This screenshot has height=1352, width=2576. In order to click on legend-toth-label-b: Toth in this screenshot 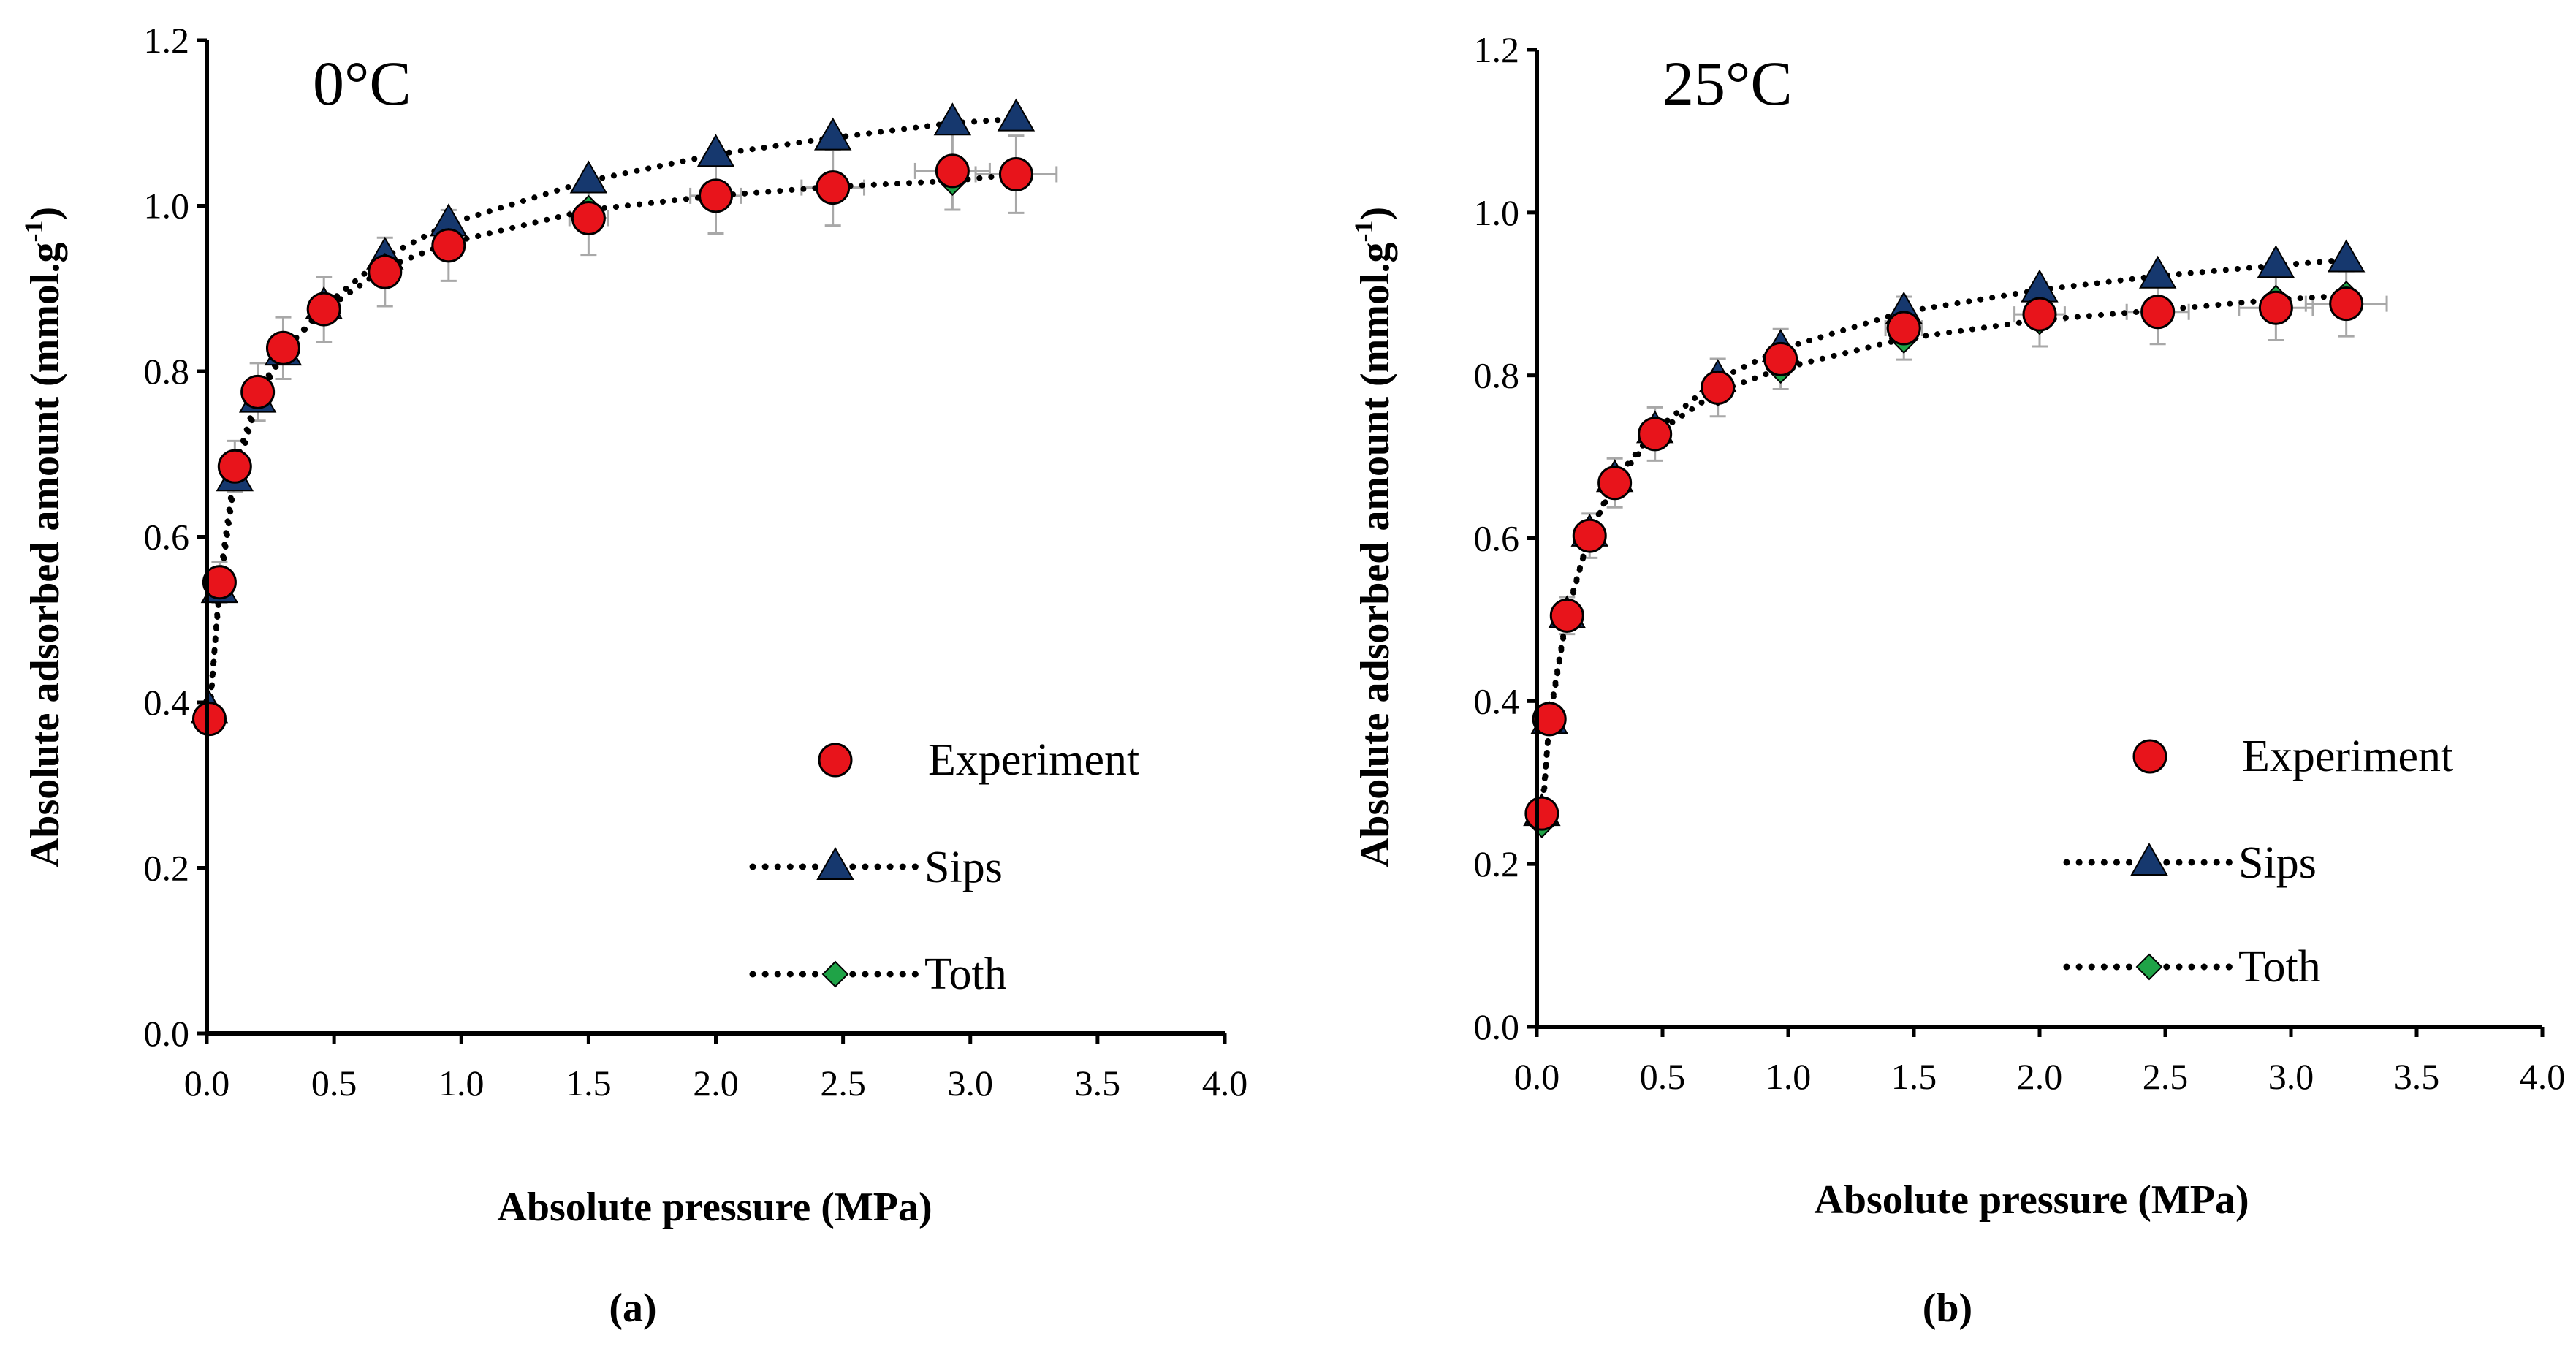, I will do `click(2279, 967)`.